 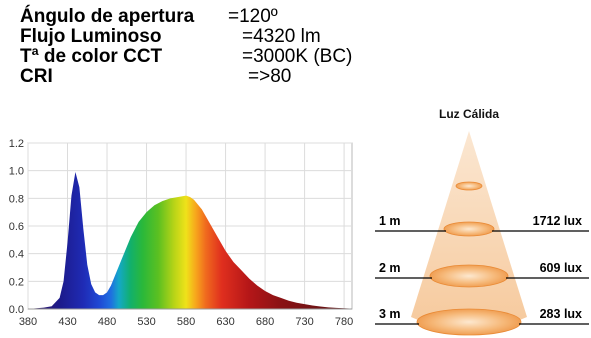 What do you see at coordinates (469, 114) in the screenshot?
I see `cone-title: Luz Cálida` at bounding box center [469, 114].